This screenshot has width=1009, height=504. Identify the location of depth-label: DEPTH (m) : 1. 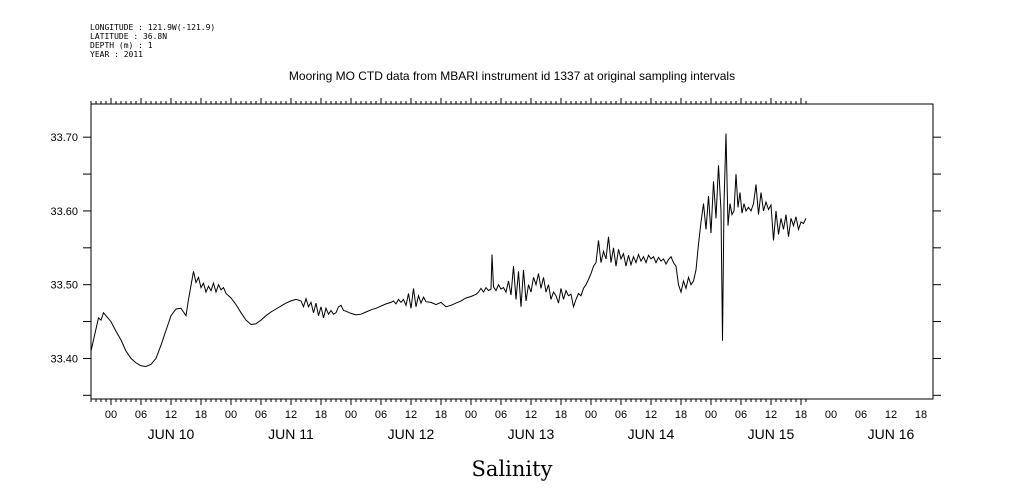
(121, 45).